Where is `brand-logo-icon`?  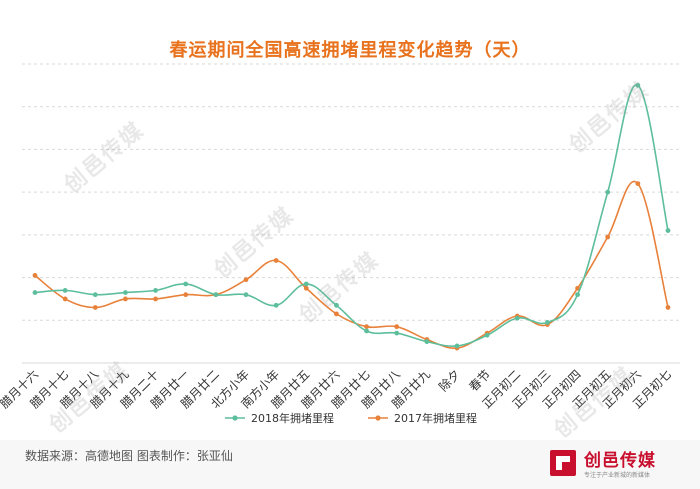
brand-logo-icon is located at coordinates (563, 463).